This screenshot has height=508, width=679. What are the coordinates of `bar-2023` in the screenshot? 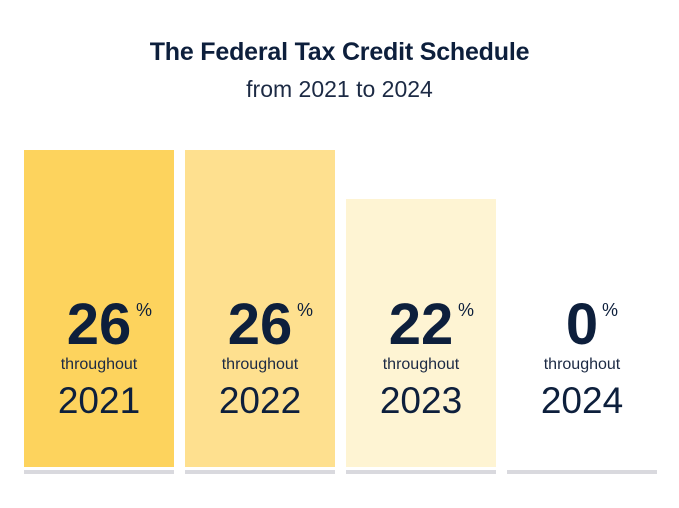 It's located at (421, 333).